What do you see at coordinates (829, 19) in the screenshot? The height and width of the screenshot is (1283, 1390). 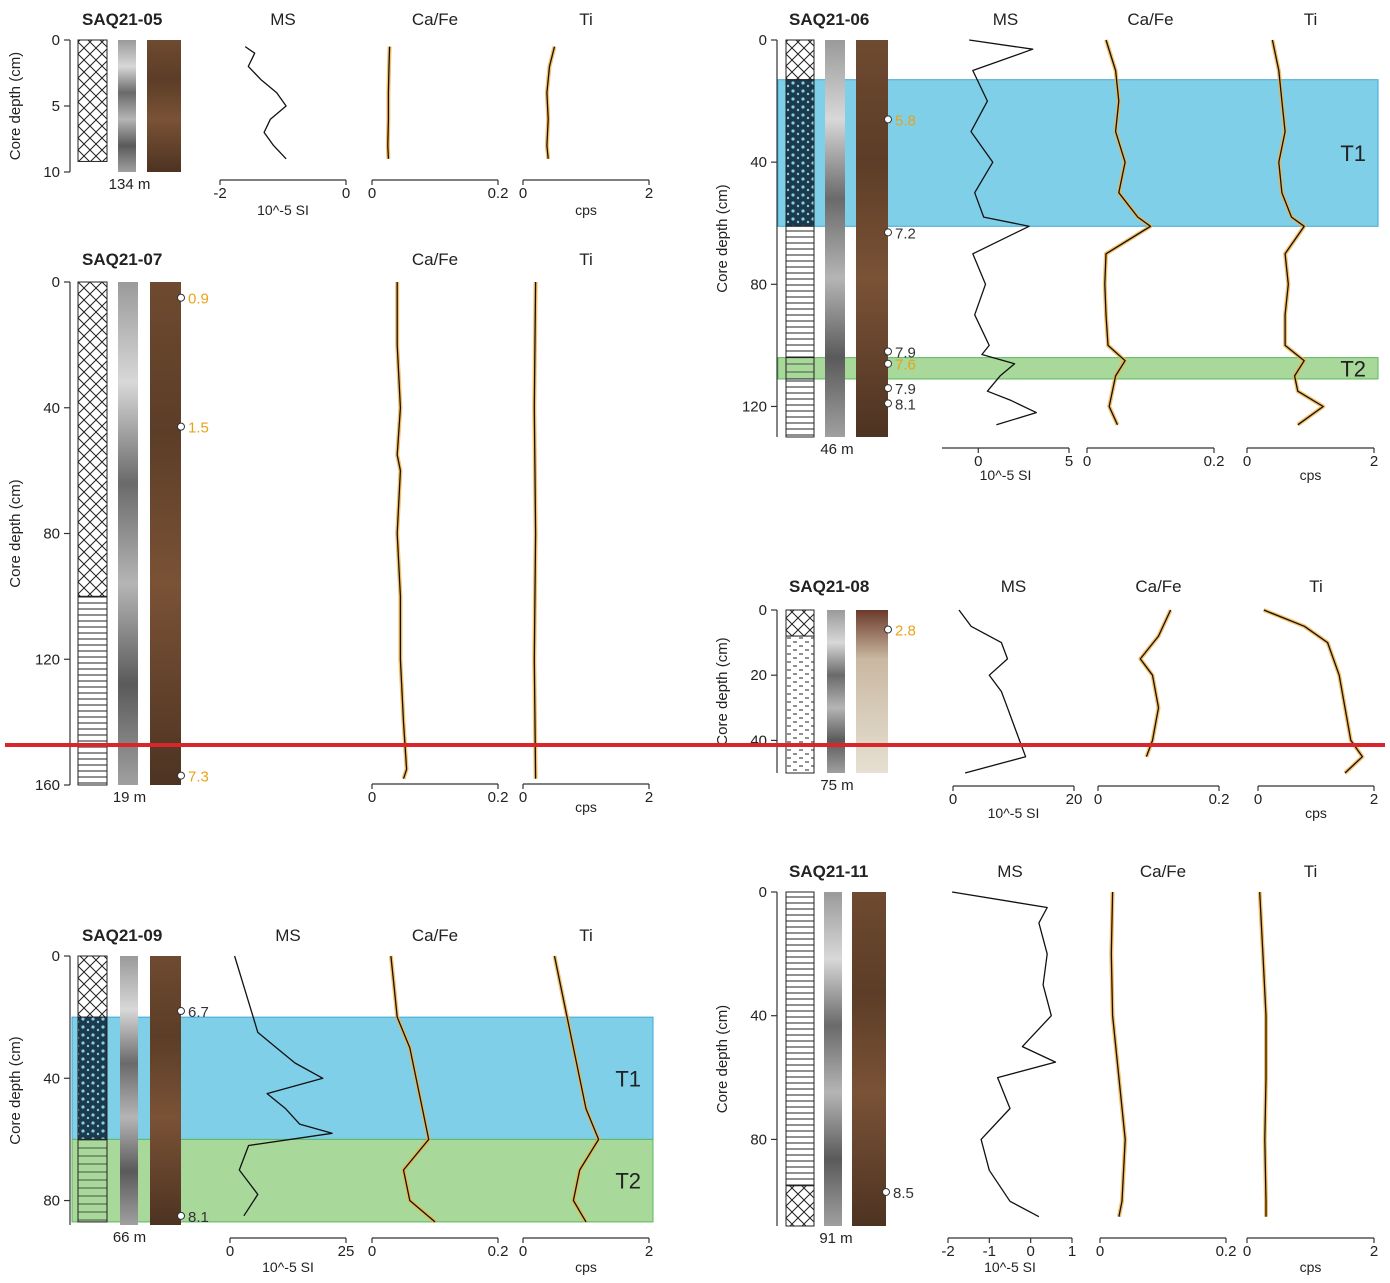 I see `core-title: SAQ21-06` at bounding box center [829, 19].